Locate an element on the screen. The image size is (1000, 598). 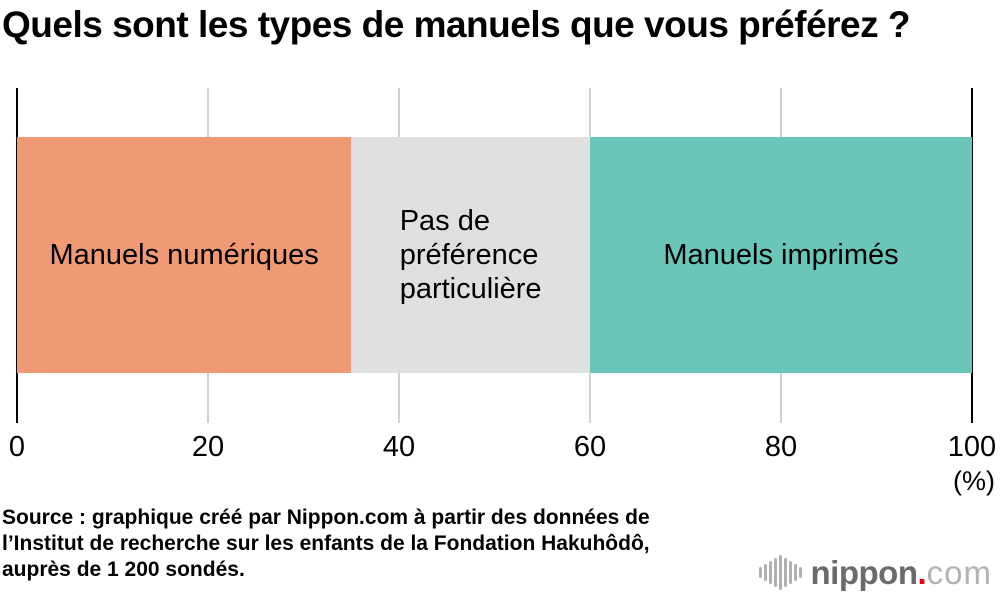
x-tick-label-40: 40 is located at coordinates (399, 447).